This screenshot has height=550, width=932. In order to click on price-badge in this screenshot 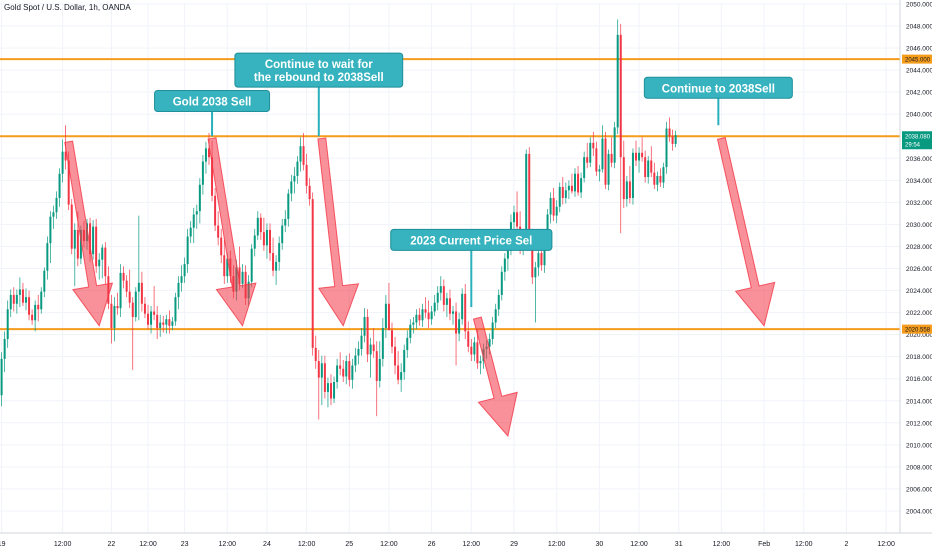, I will do `click(917, 140)`.